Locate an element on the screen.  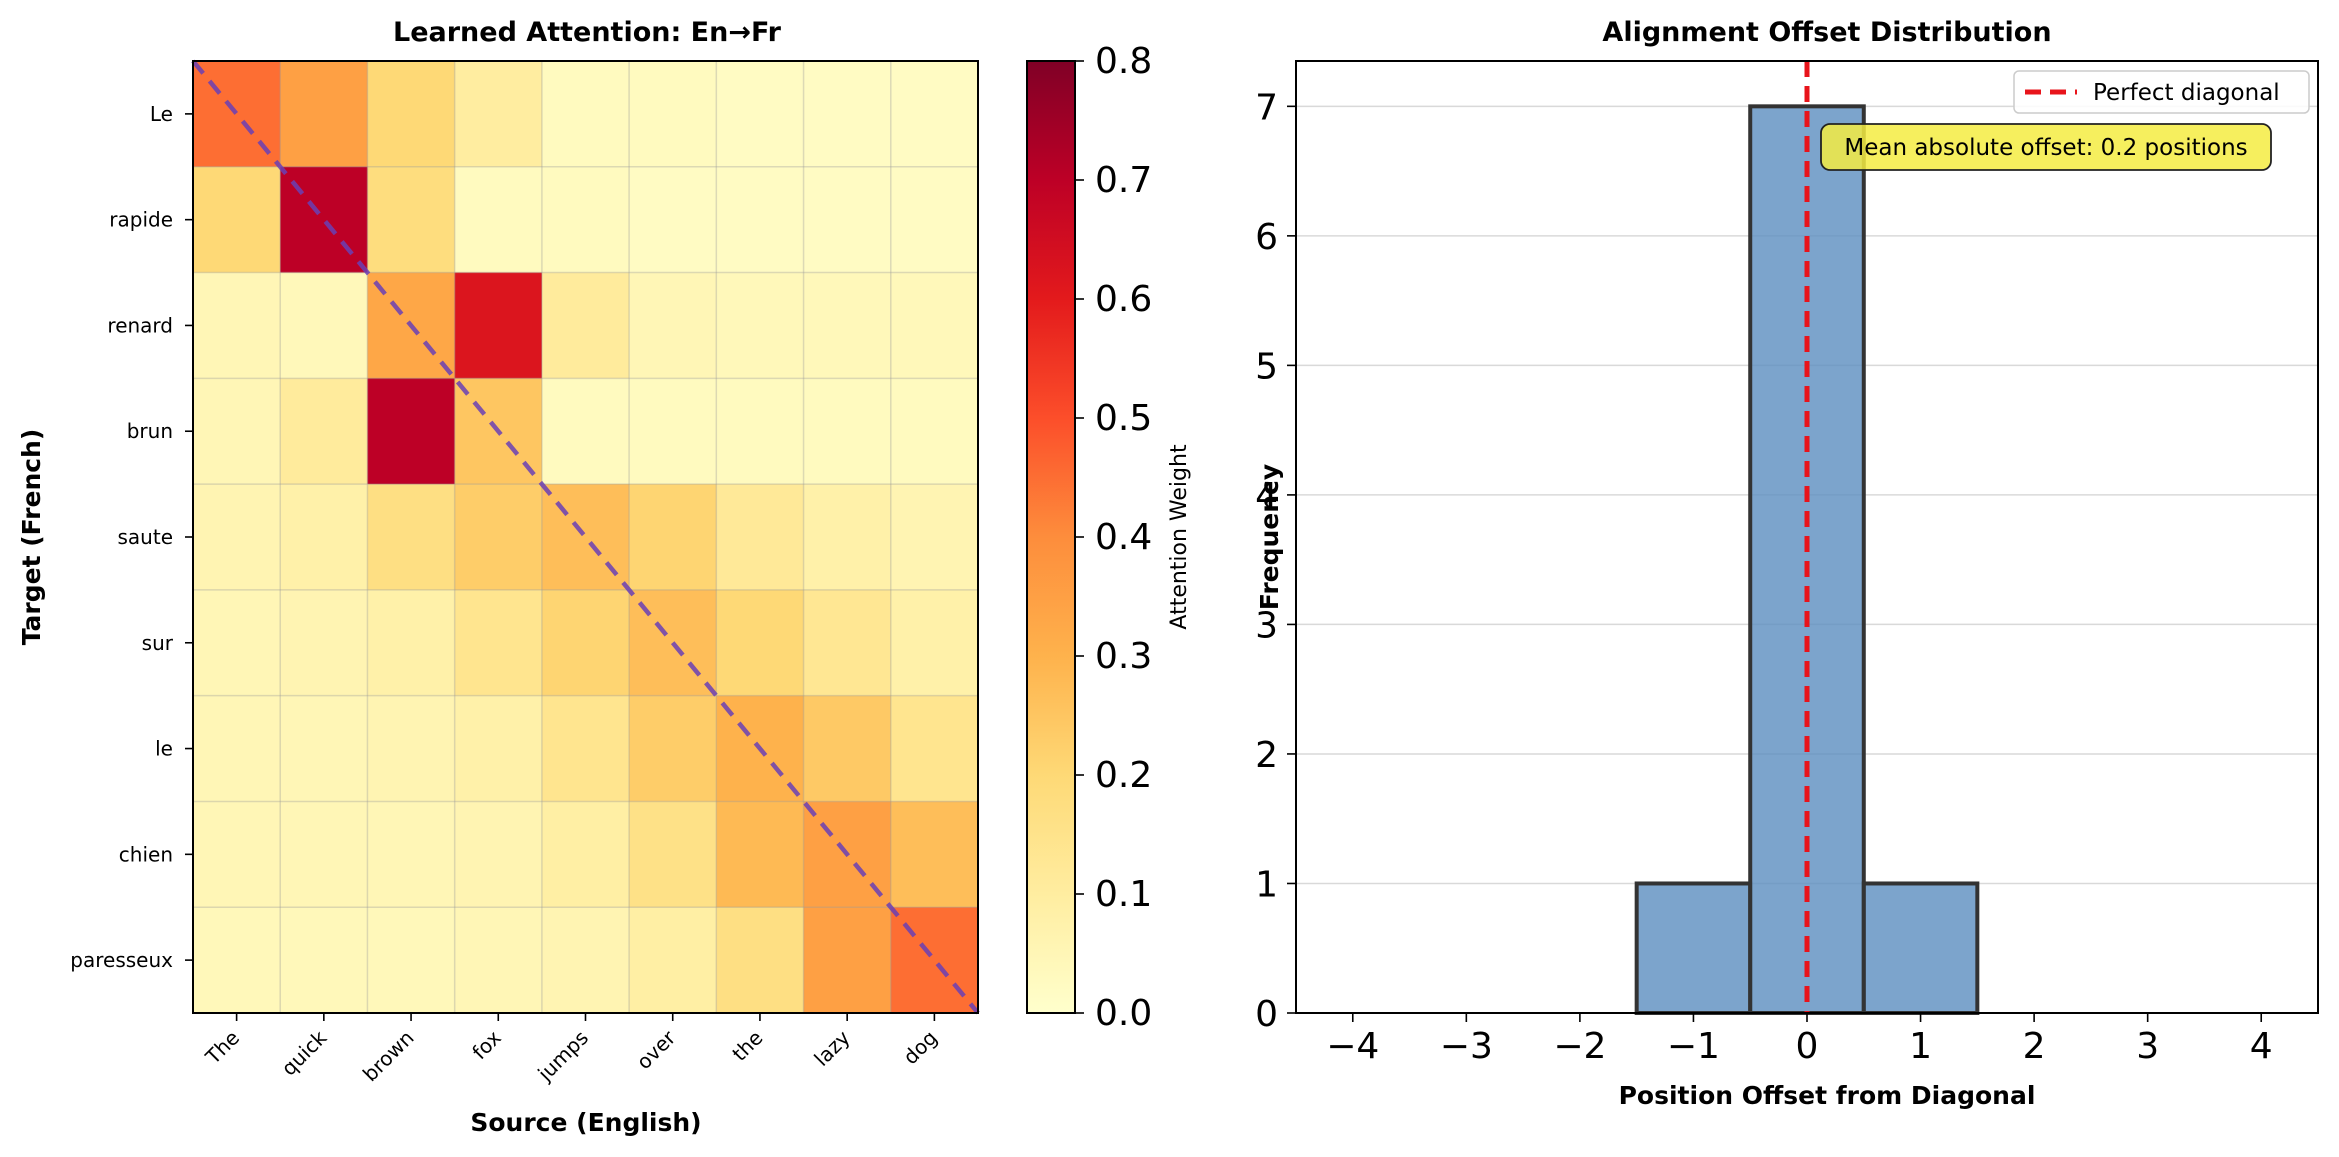
annotation-text: Mean absolute offset: 0.2 positions is located at coordinates (2045, 148).